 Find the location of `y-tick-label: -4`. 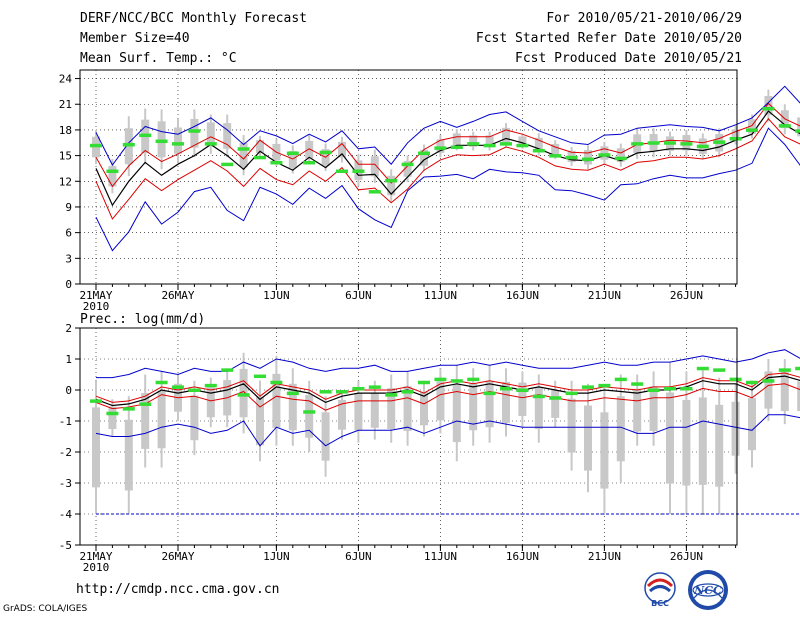

y-tick-label: -4 is located at coordinates (66, 514).